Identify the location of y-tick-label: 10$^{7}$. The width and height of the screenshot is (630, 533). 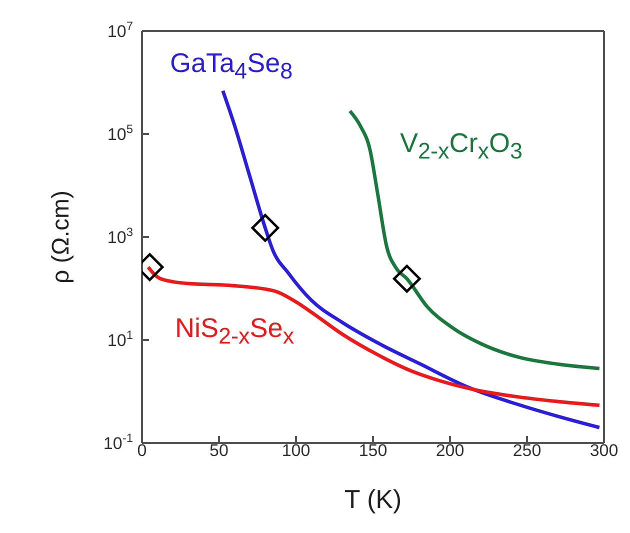
(120, 30).